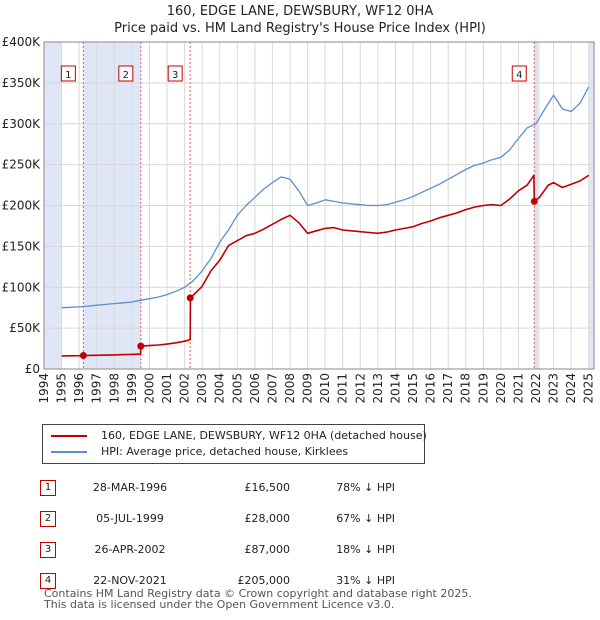  Describe the element at coordinates (431, 388) in the screenshot. I see `x-tick-label: 2016` at that location.